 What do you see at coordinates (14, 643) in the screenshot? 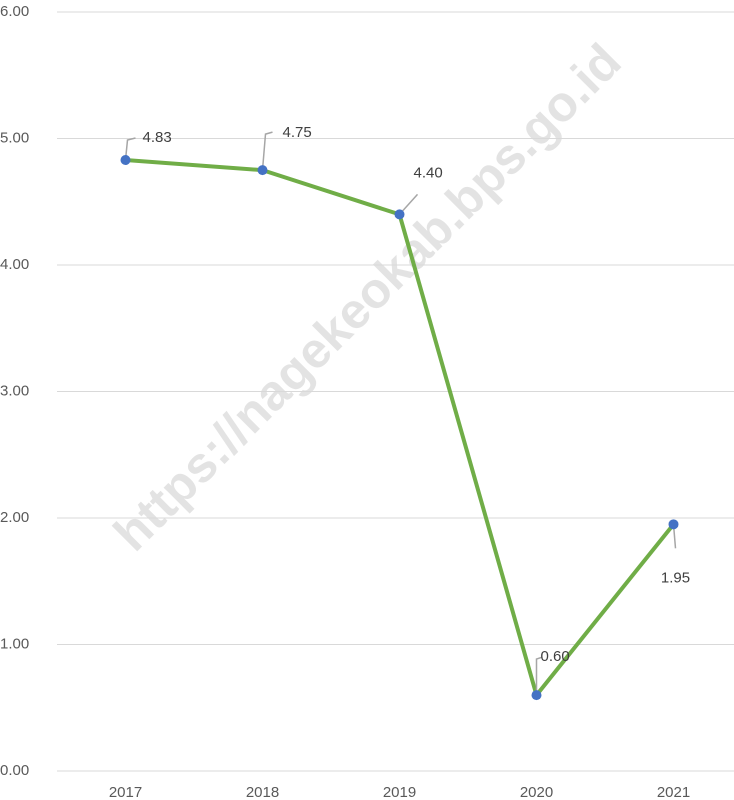
I see `y-tick-label: 1.00` at bounding box center [14, 643].